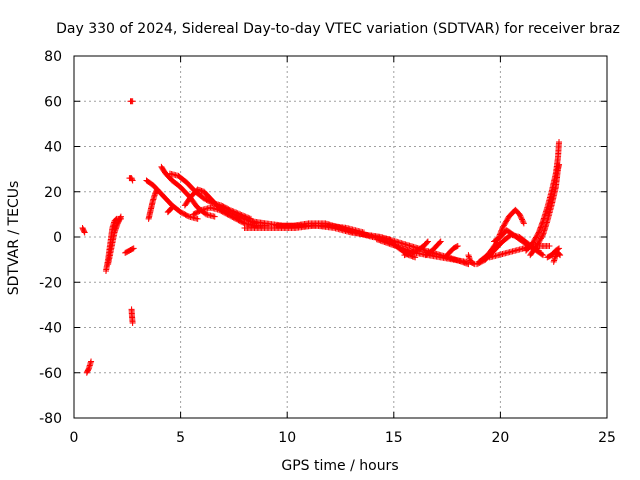 The height and width of the screenshot is (480, 640). What do you see at coordinates (607, 438) in the screenshot?
I see `x-tick-label: 25` at bounding box center [607, 438].